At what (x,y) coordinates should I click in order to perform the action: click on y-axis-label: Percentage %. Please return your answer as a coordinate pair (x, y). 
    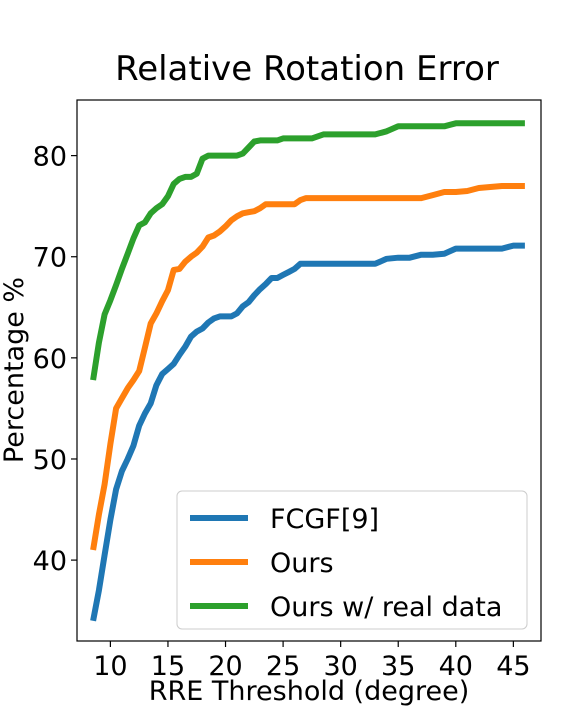
    Looking at the image, I should click on (15, 370).